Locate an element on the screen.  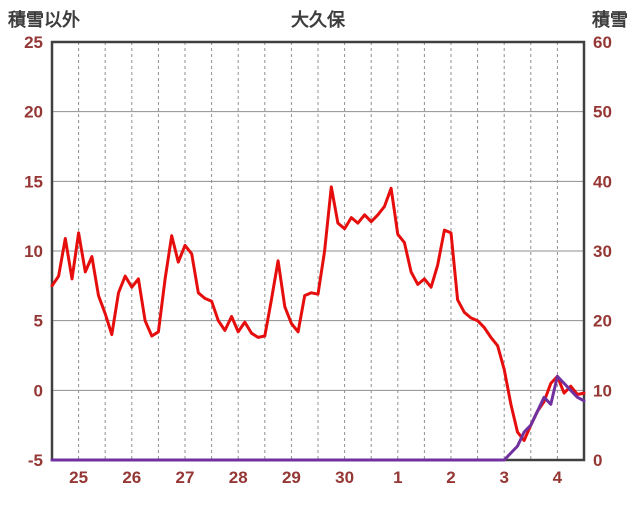
left-axis-title: 積雪以外 is located at coordinates (44, 20).